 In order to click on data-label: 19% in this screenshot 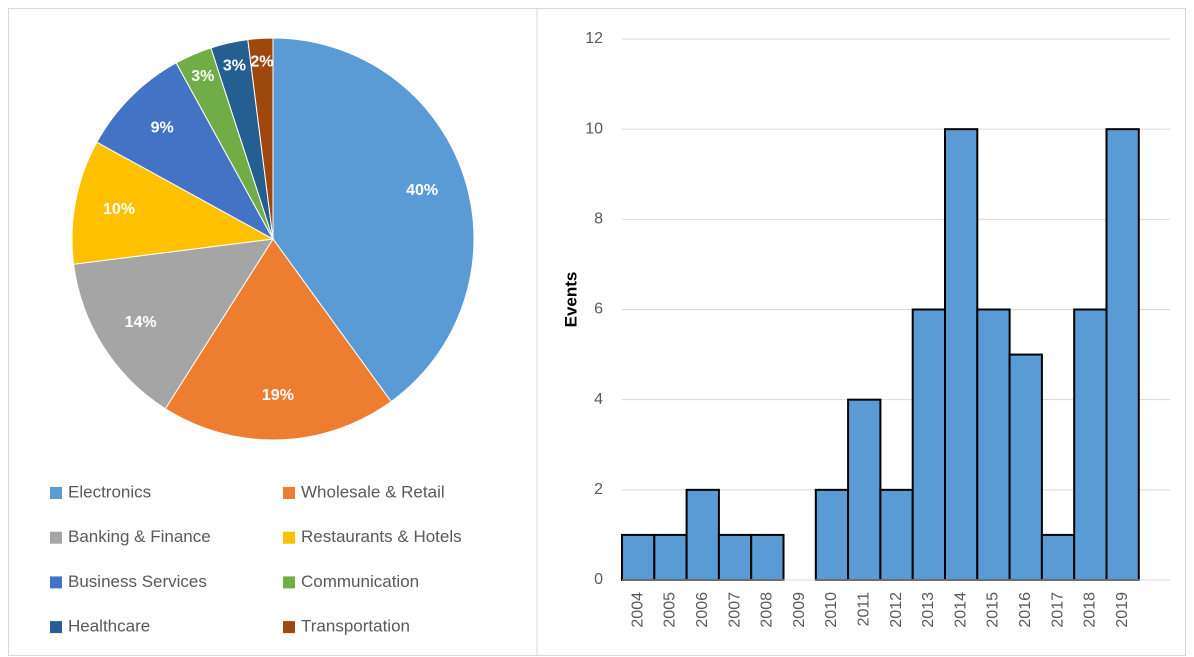, I will do `click(278, 395)`.